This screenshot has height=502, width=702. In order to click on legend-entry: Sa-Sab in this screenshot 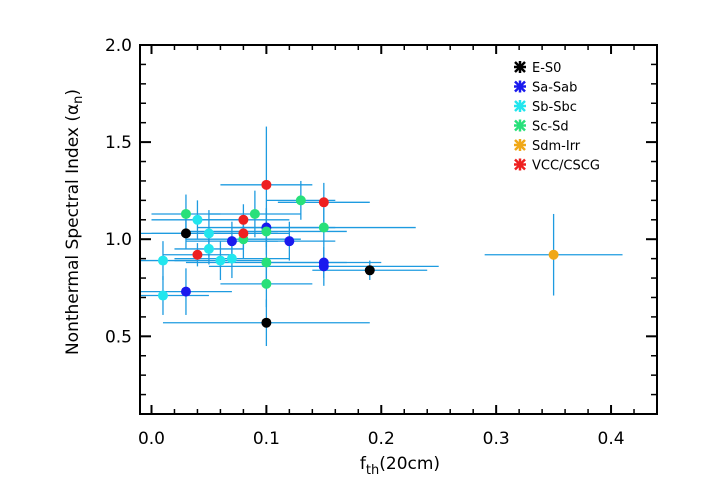, I will do `click(545, 88)`.